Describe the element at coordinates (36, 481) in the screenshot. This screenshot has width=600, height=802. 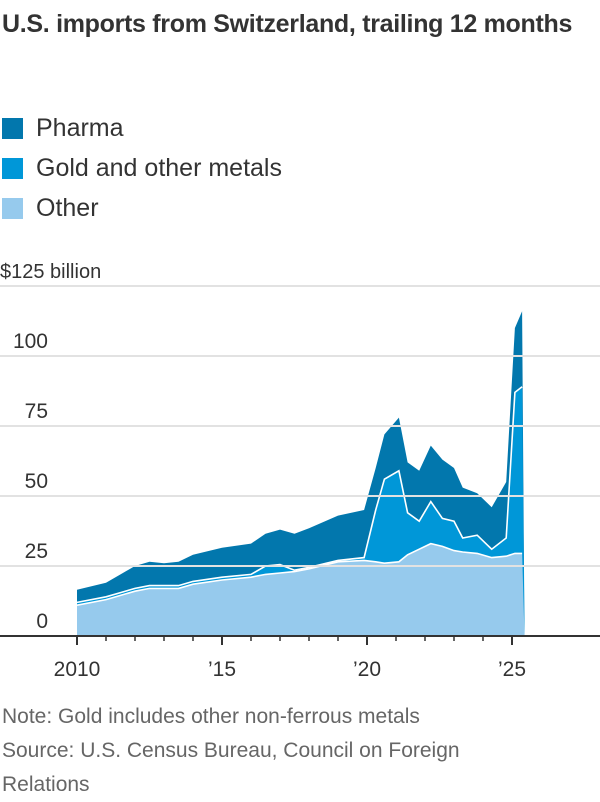
I see `y-tick-label-50: 50` at that location.